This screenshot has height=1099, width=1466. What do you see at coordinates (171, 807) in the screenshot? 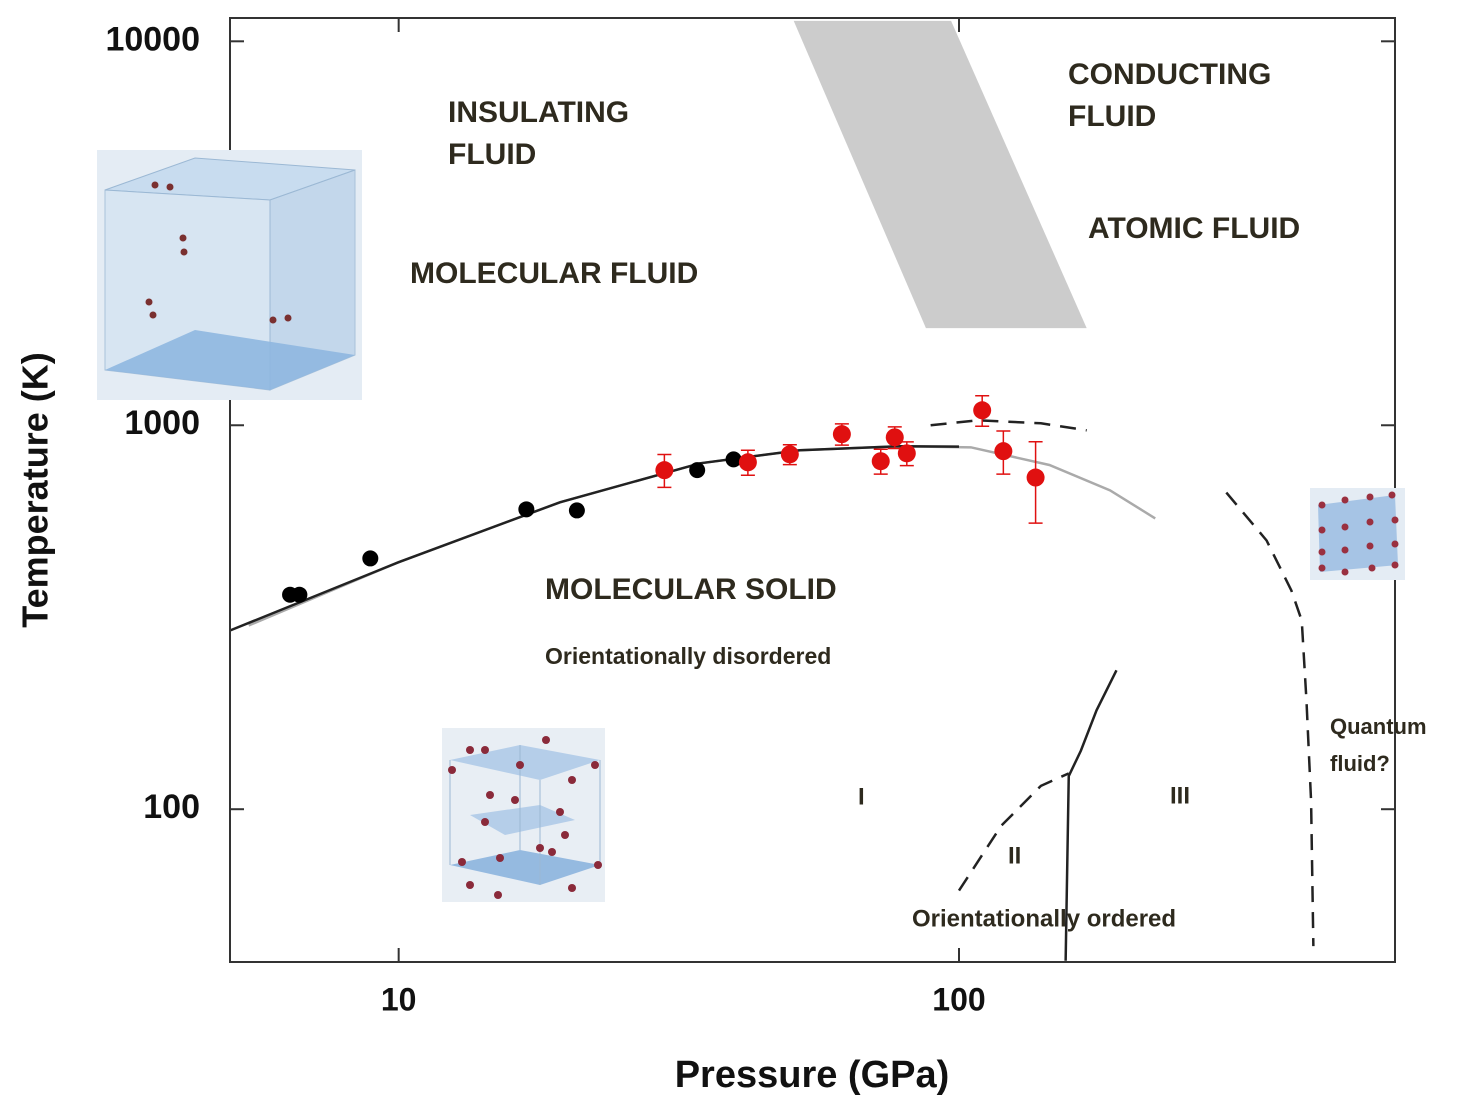
I see `y-tick-label: 100` at bounding box center [171, 807].